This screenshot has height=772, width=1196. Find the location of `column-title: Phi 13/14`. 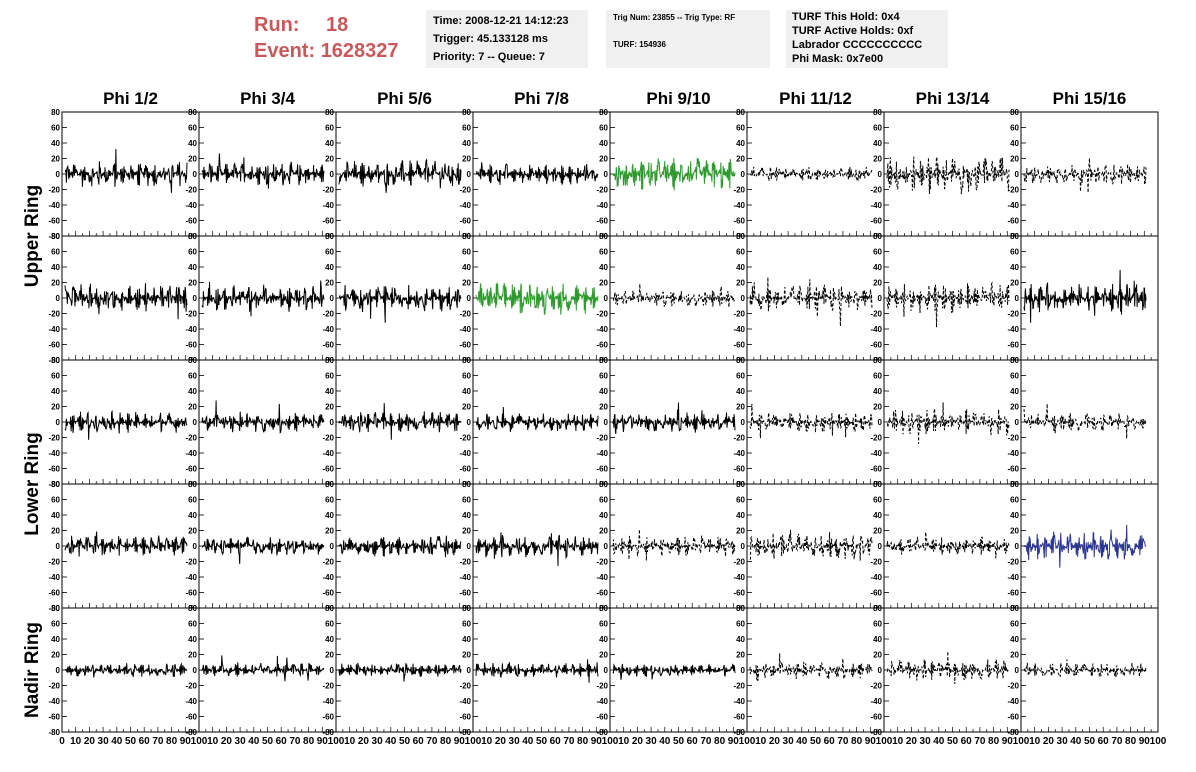

column-title: Phi 13/14 is located at coordinates (953, 98).